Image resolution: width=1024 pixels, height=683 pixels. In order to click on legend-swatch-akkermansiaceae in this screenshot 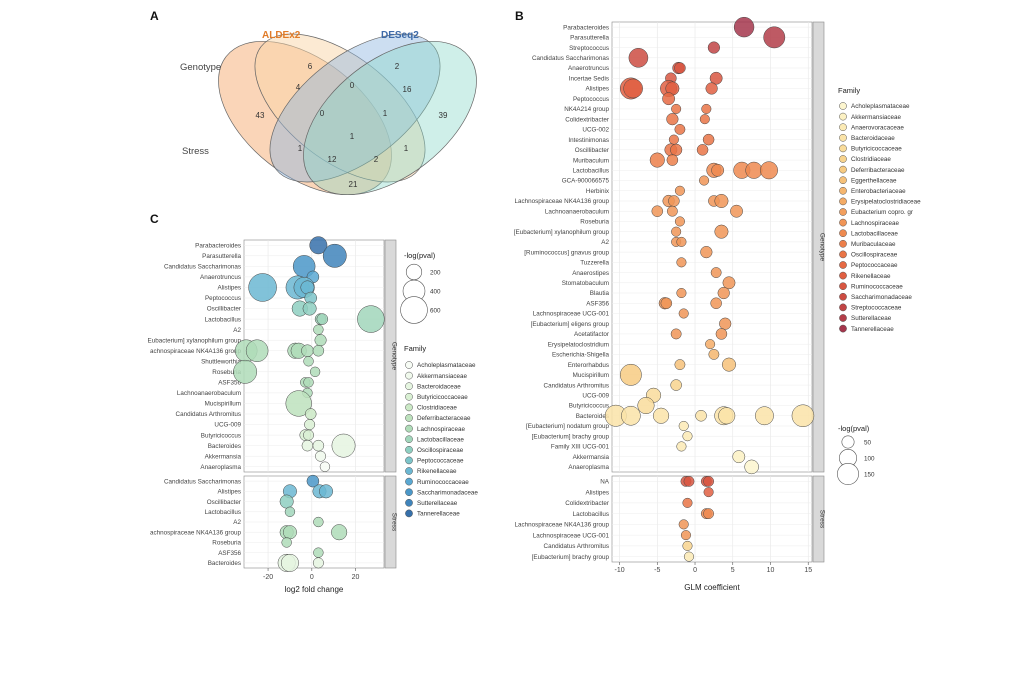, I will do `click(843, 116)`.